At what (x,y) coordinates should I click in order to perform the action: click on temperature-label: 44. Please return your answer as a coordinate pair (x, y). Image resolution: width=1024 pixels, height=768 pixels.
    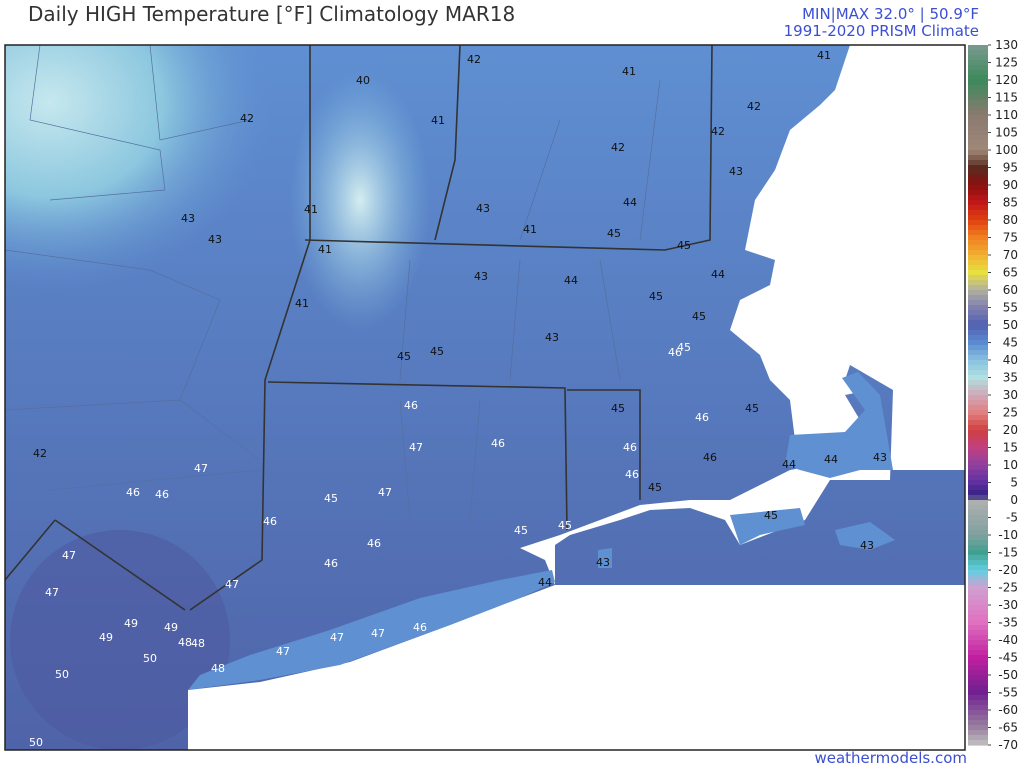
    Looking at the image, I should click on (718, 274).